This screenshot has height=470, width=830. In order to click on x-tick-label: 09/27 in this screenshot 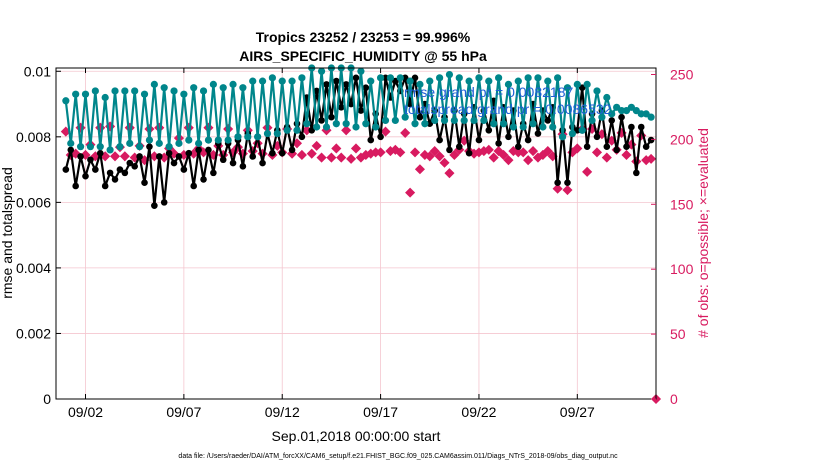, I will do `click(577, 412)`.